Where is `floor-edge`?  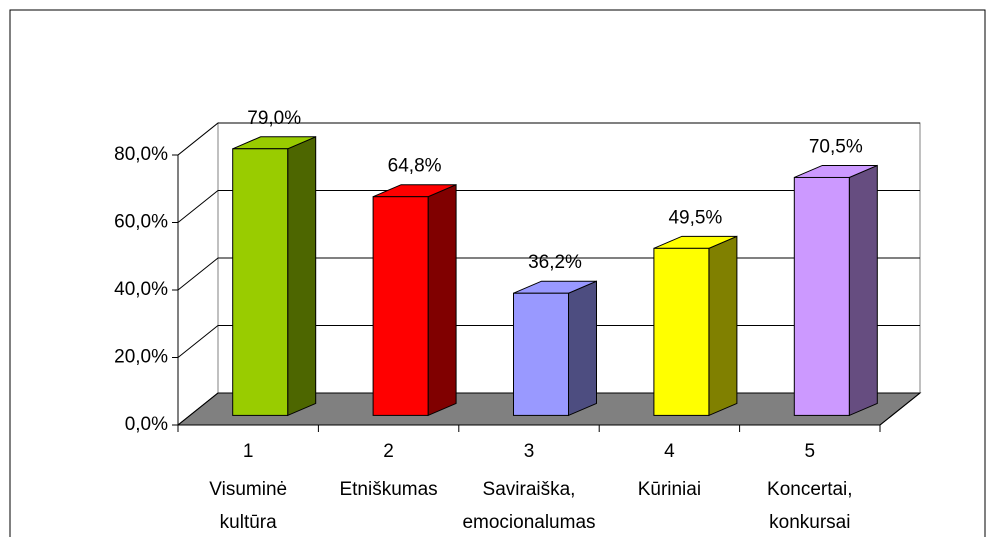 floor-edge is located at coordinates (900, 409).